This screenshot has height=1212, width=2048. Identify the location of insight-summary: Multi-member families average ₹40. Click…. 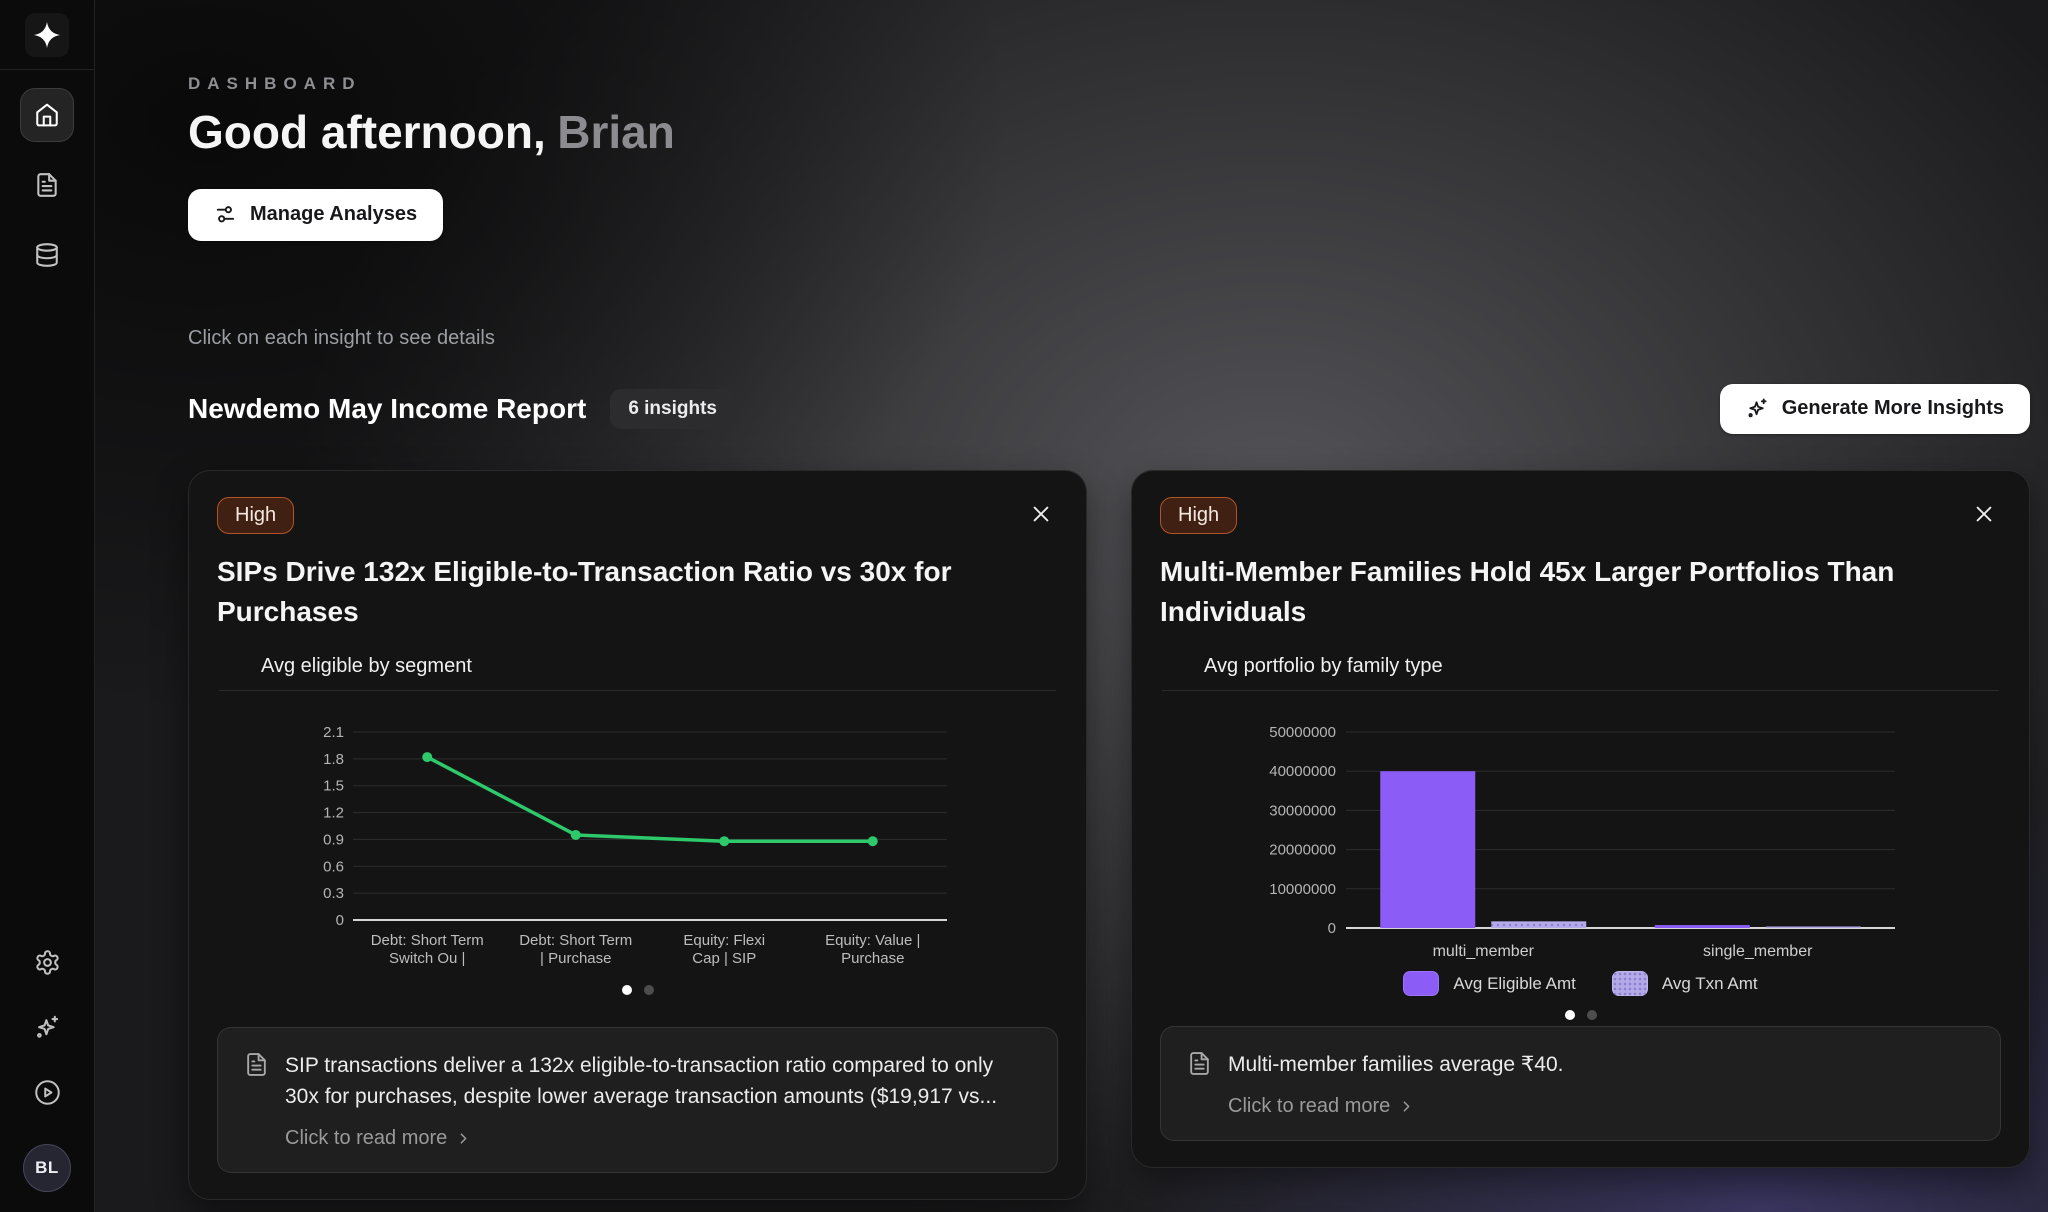
(1580, 1083).